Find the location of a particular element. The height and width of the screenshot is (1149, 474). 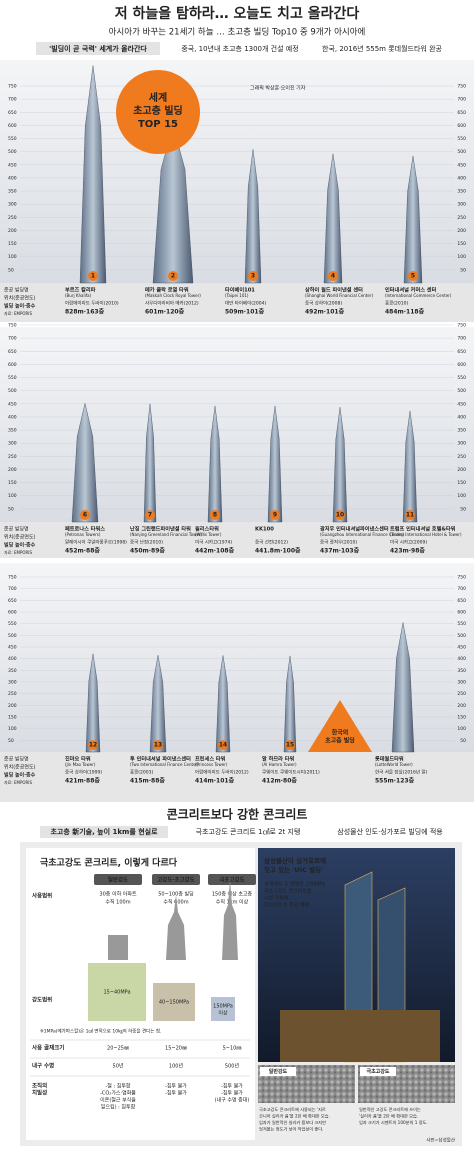

sample-label-bg is located at coordinates (378, 1071).